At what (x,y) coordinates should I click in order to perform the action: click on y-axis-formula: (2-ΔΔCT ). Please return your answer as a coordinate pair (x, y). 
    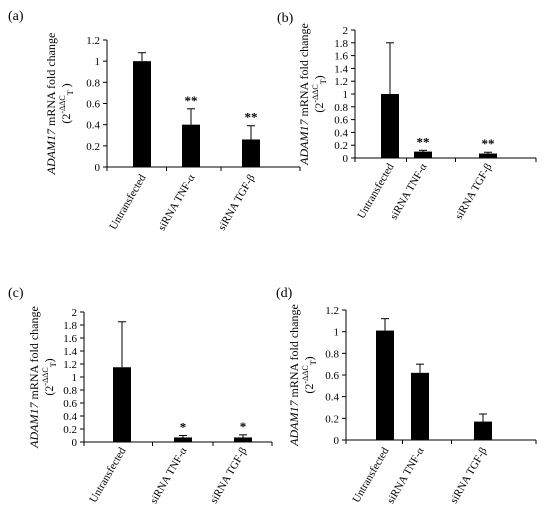
    Looking at the image, I should click on (66, 103).